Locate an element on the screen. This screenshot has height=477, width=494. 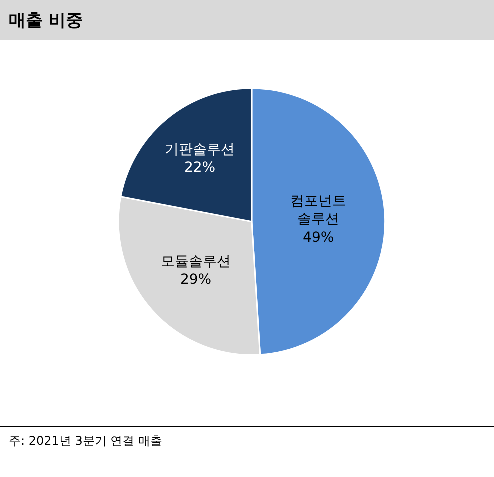
data-label: 49% is located at coordinates (318, 238).